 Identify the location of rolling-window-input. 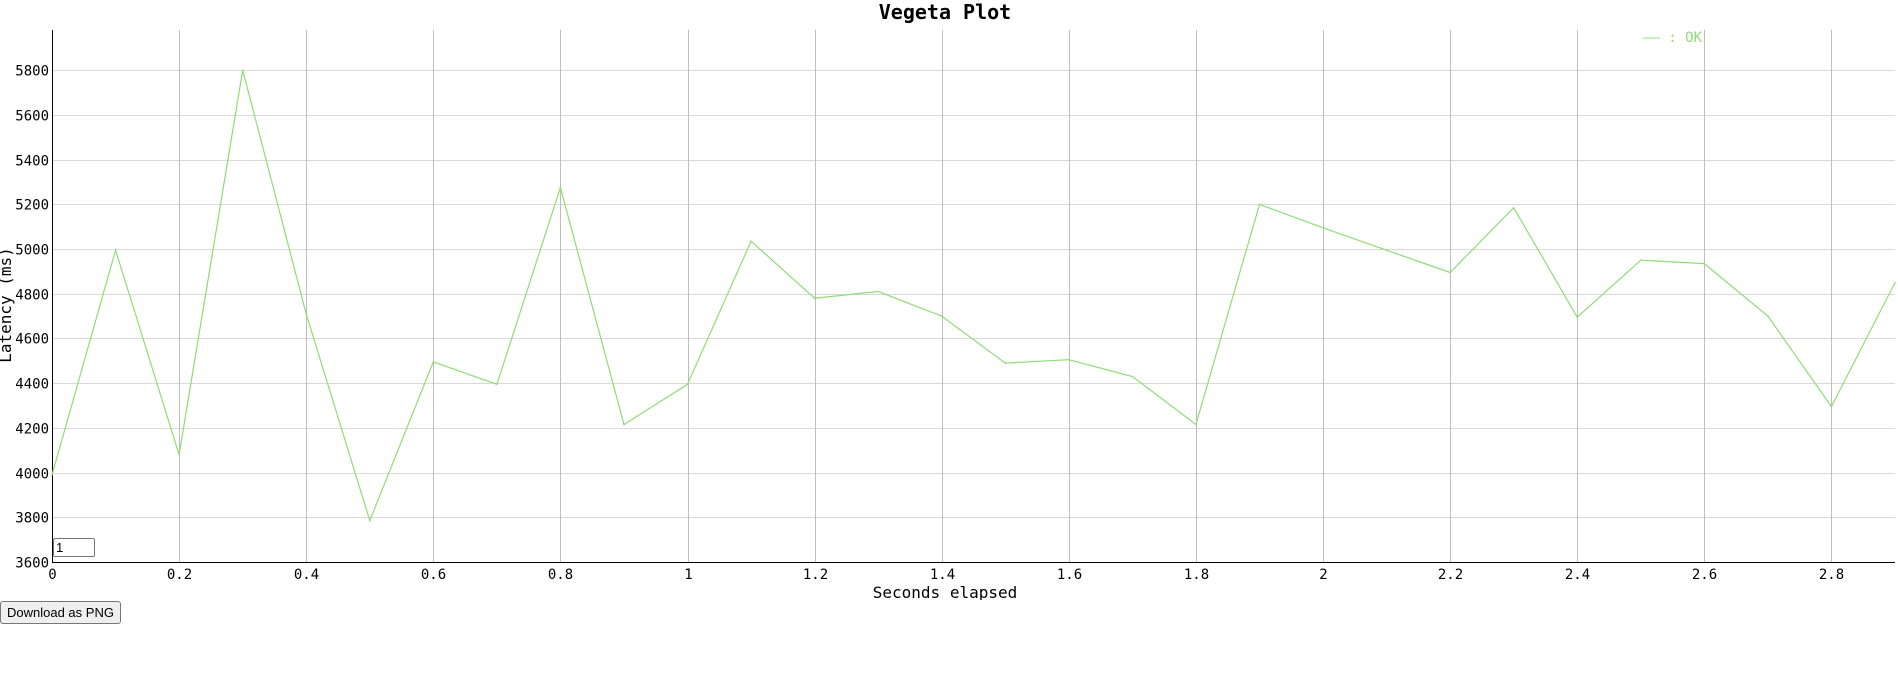
(74, 547).